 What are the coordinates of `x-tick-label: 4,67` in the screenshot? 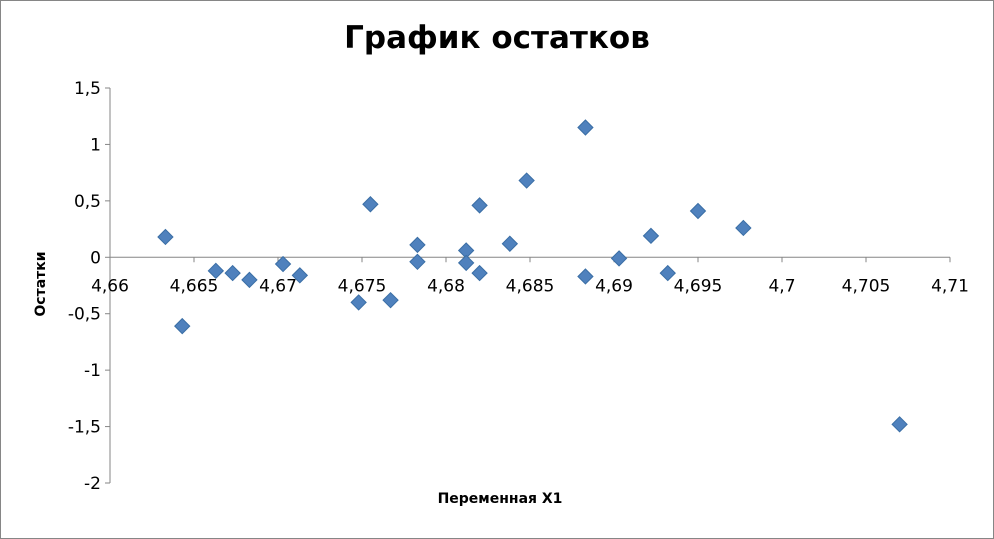 It's located at (278, 286).